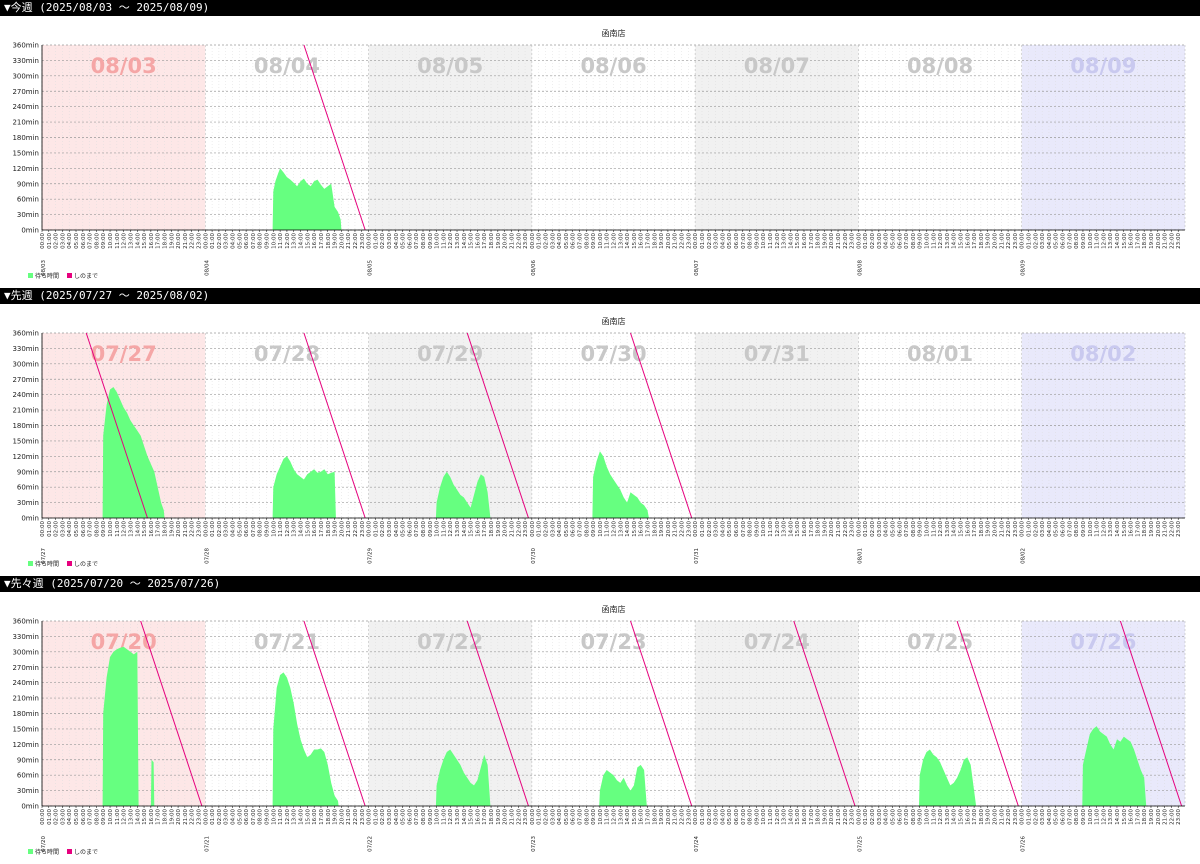  Describe the element at coordinates (28, 200) in the screenshot. I see `y-tick-label: 60min` at that location.